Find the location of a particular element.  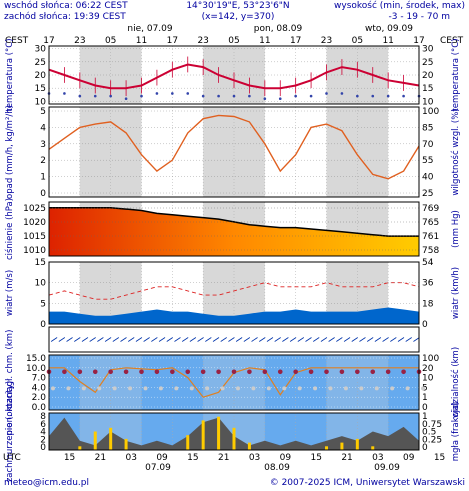

cloud-cover-area is located at coordinates (234, 433).